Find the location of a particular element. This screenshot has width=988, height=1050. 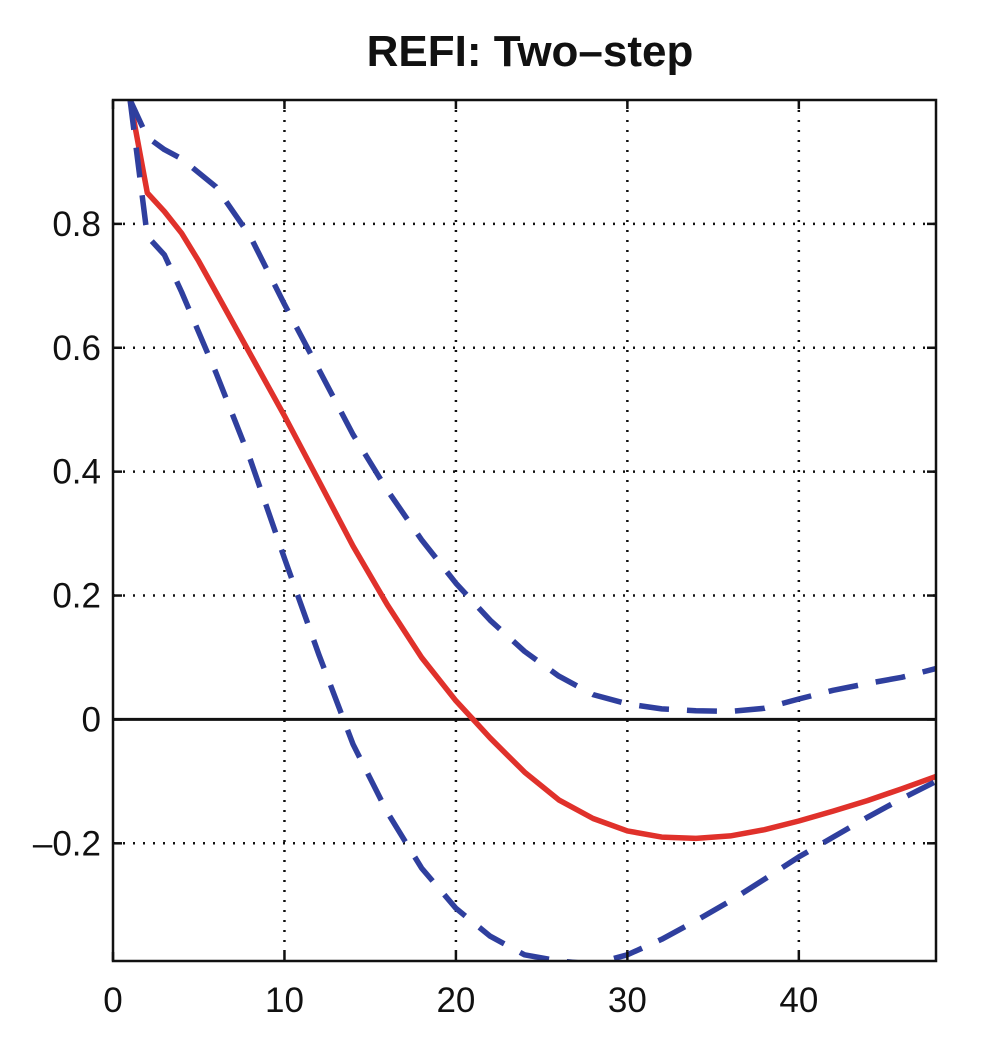

y-tick-label: 0.8 is located at coordinates (76, 224).